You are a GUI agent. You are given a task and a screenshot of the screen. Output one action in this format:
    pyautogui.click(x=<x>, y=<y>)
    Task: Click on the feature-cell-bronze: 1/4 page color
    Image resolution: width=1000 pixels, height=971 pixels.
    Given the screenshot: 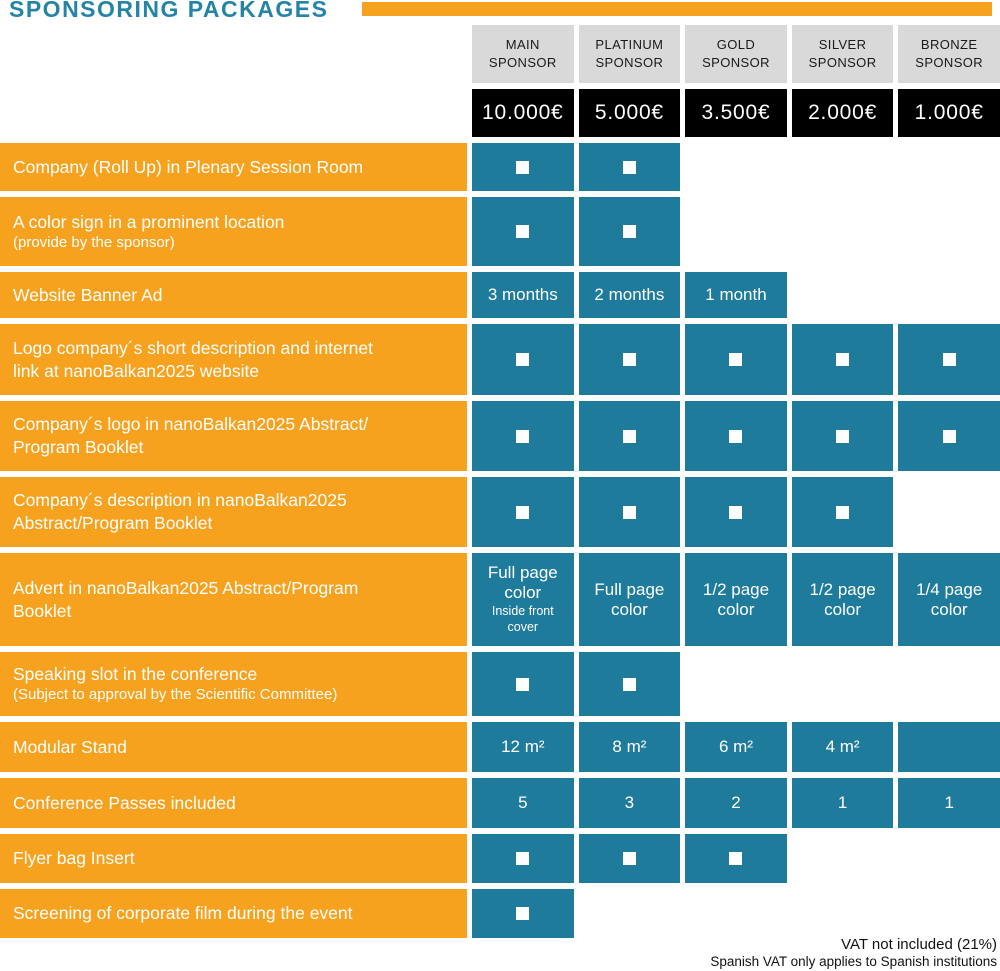 What is the action you would take?
    pyautogui.click(x=949, y=599)
    